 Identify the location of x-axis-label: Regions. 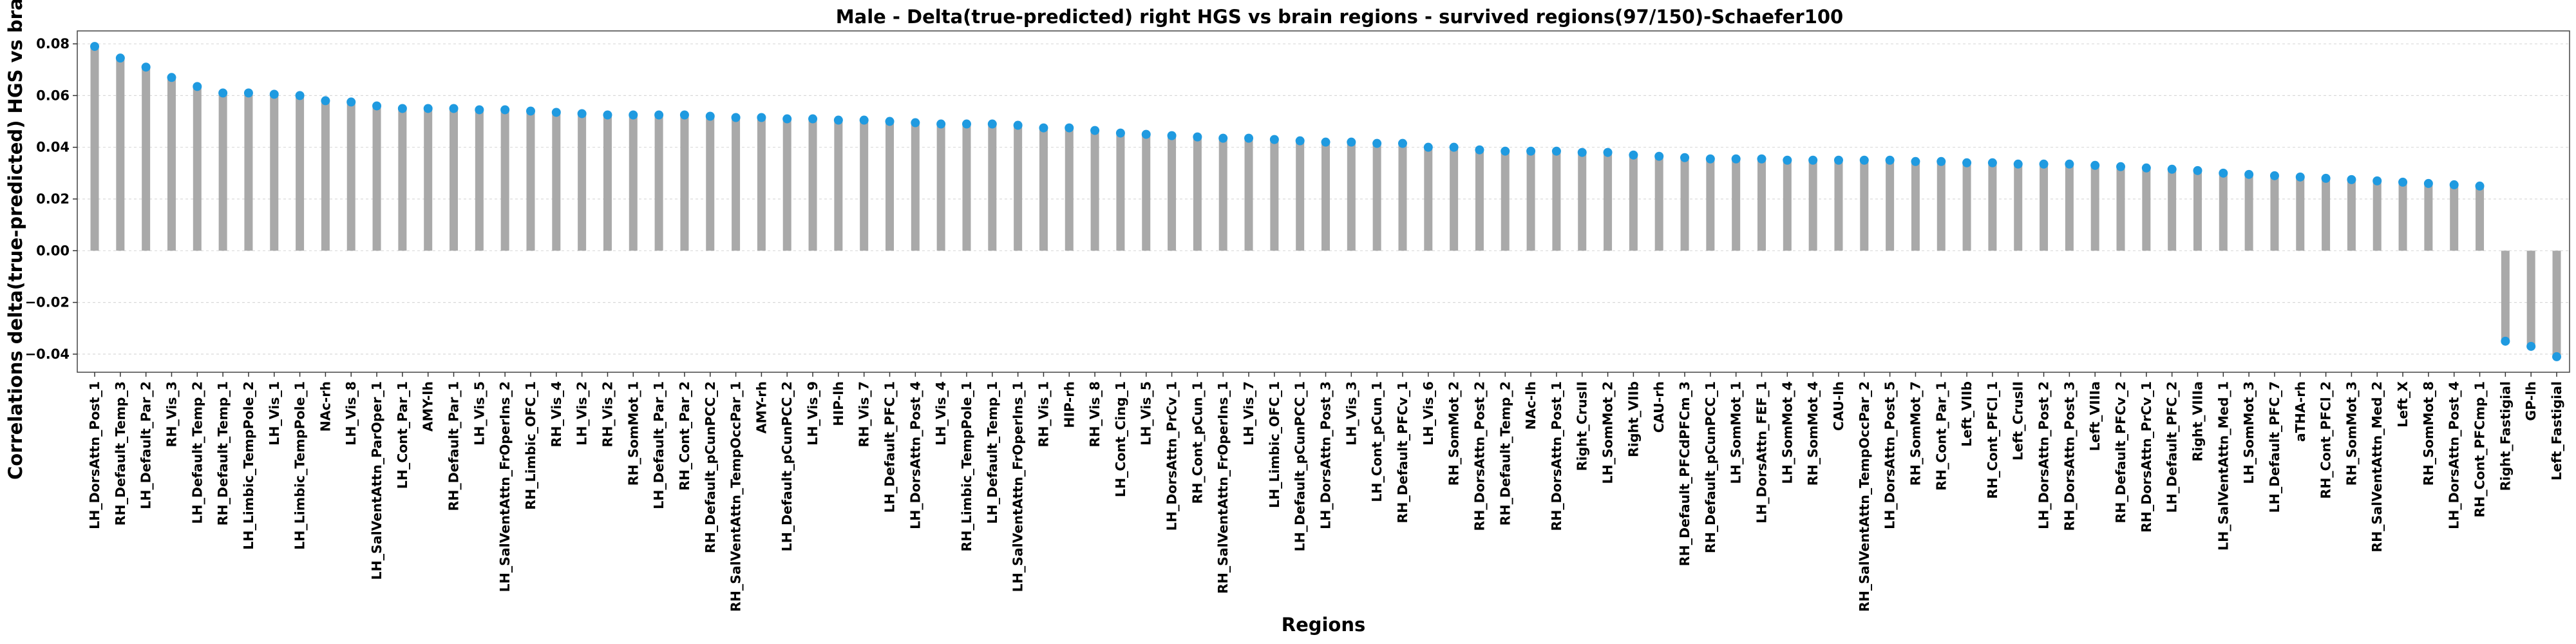
(1324, 625).